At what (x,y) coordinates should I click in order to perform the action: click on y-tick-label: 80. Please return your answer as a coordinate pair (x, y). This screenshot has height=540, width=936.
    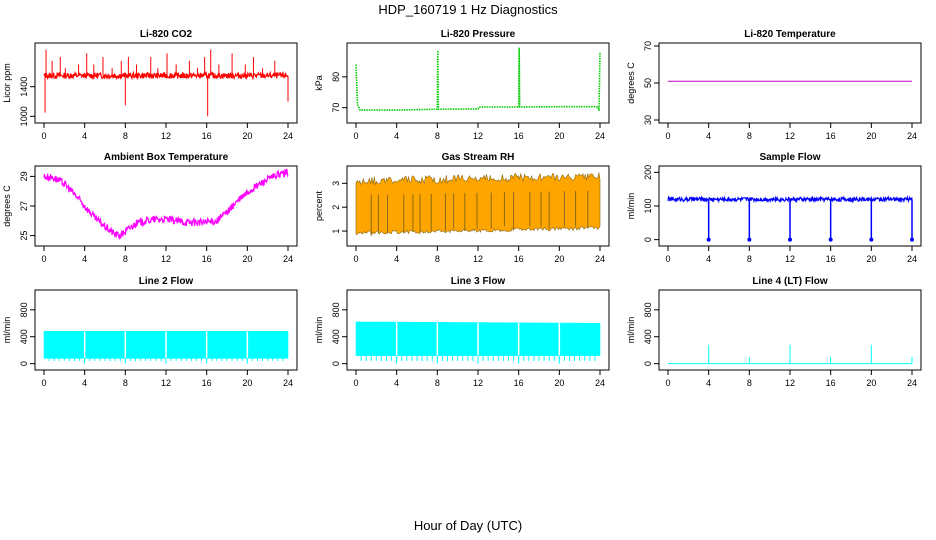
    Looking at the image, I should click on (336, 77).